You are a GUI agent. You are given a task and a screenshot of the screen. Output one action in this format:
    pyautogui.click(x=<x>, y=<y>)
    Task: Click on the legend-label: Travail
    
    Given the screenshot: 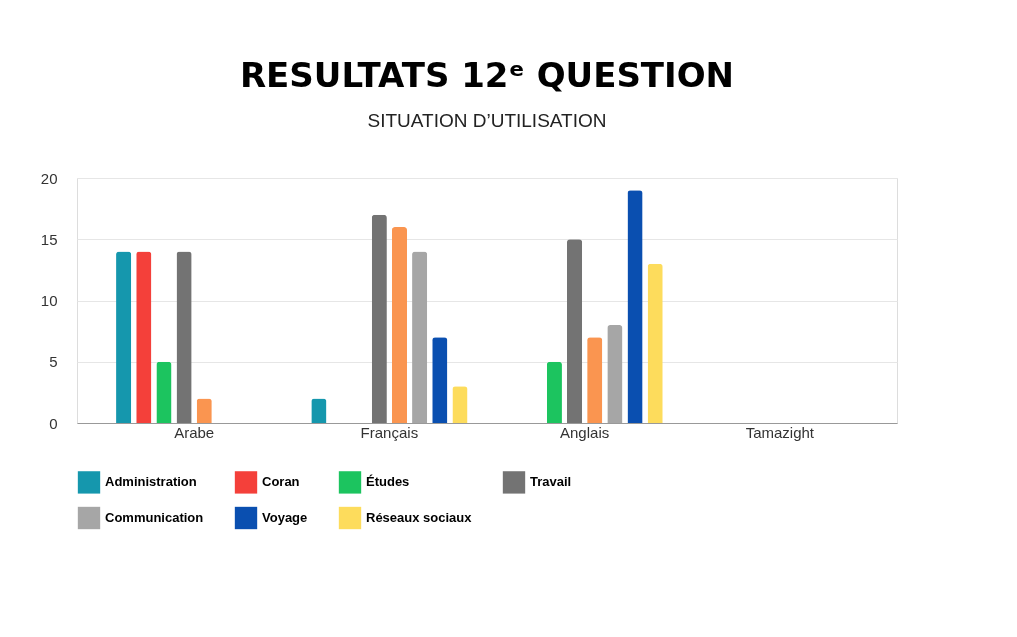 What is the action you would take?
    pyautogui.click(x=551, y=482)
    